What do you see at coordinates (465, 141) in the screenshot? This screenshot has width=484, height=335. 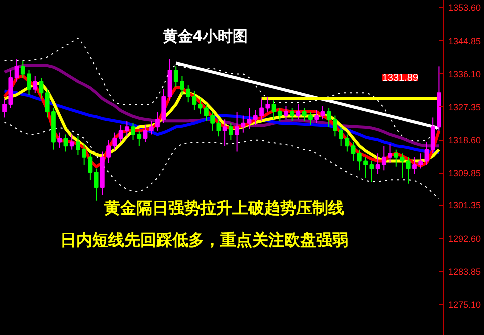 I see `y-tick-label: 1318.60` at bounding box center [465, 141].